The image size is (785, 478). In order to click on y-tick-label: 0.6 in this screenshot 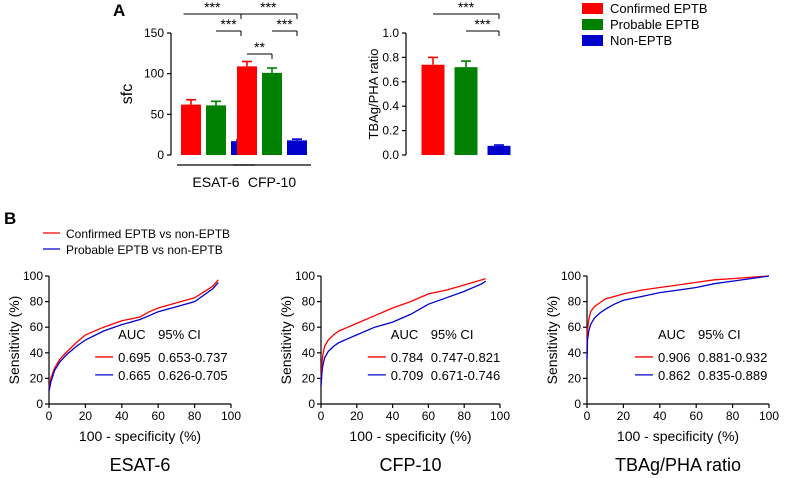, I will do `click(390, 82)`.